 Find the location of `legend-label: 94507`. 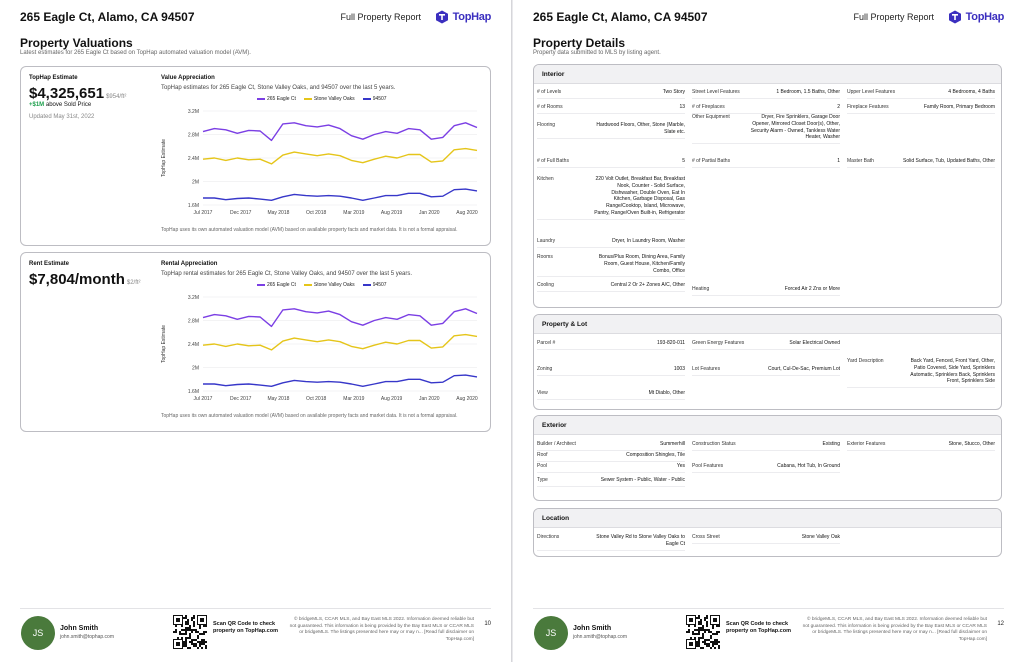

legend-label: 94507 is located at coordinates (379, 285).